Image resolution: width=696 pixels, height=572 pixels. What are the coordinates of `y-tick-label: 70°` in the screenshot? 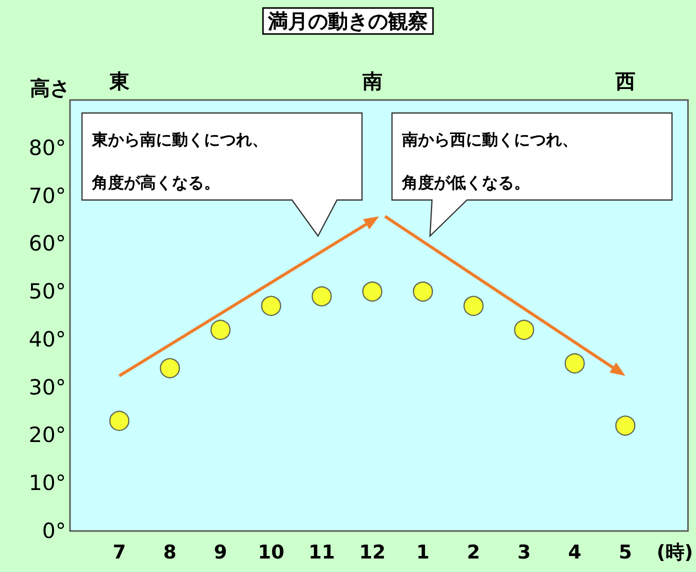 It's located at (47, 196).